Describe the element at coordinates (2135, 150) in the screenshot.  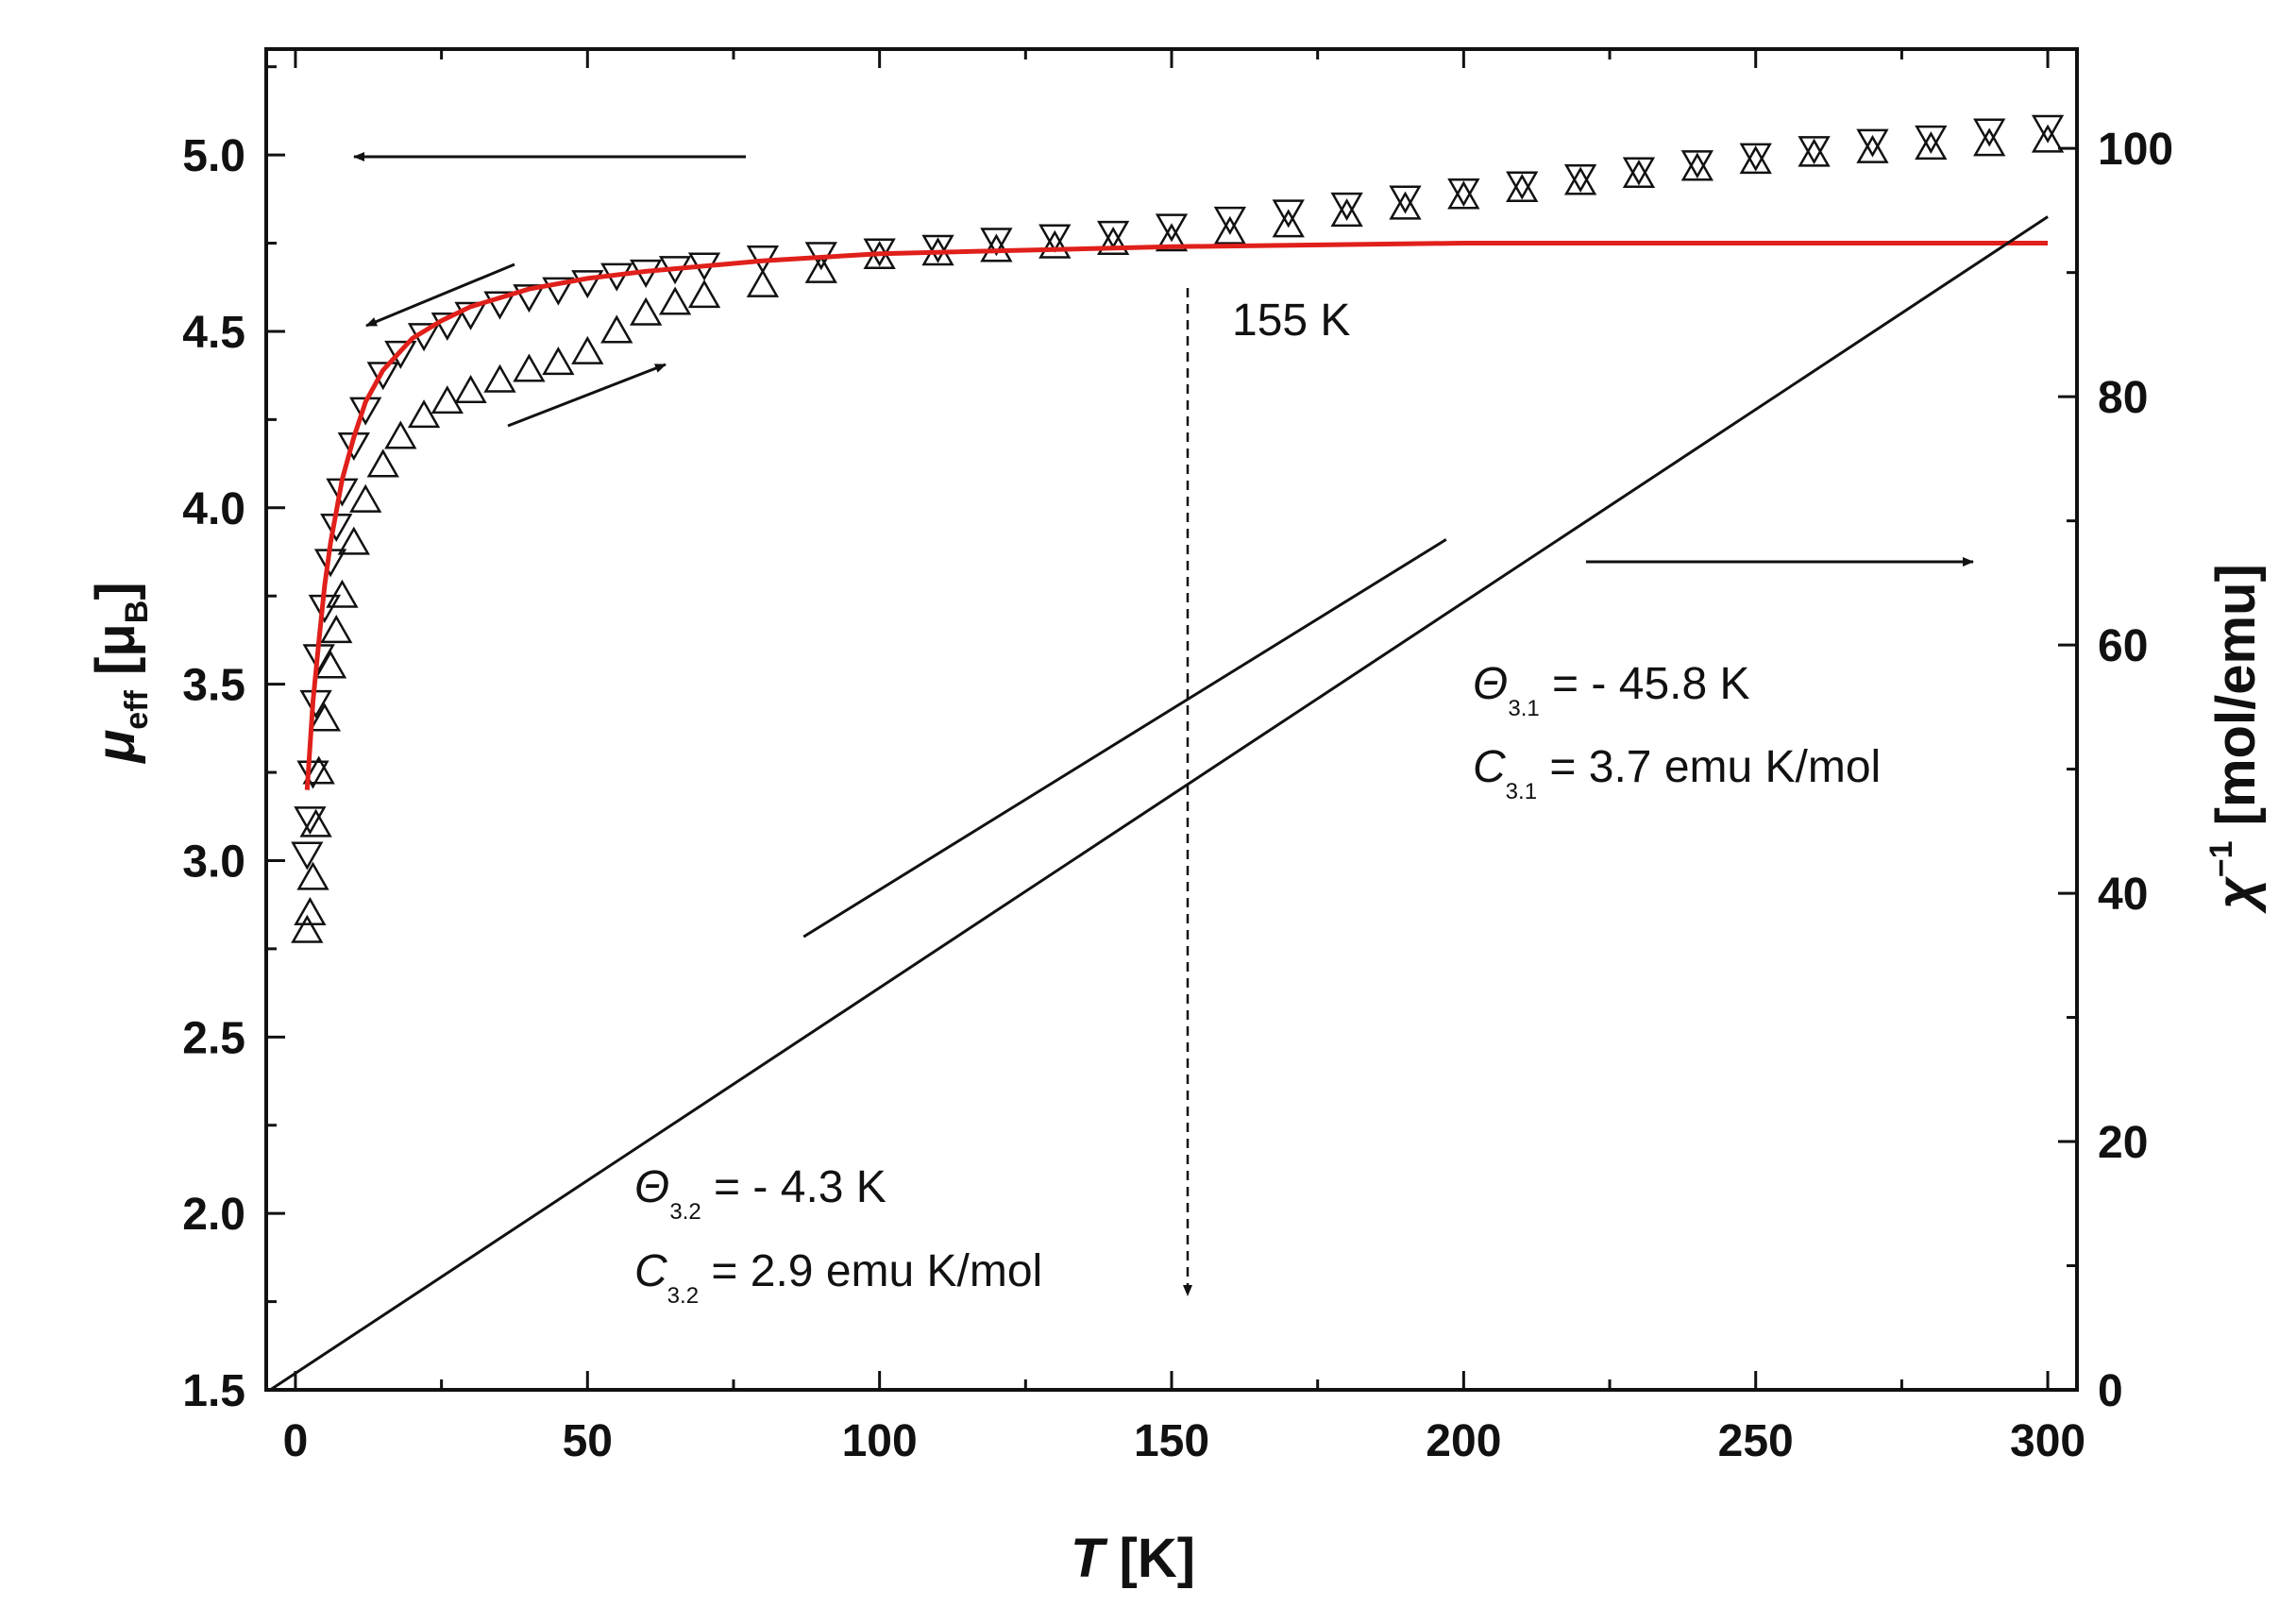
I see `y-right-tick-label: 100` at that location.